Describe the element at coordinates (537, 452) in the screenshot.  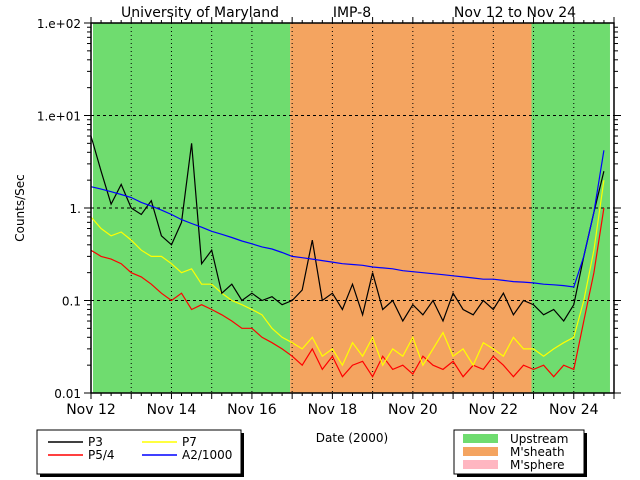
I see `region-legend-label: M'sheath` at that location.